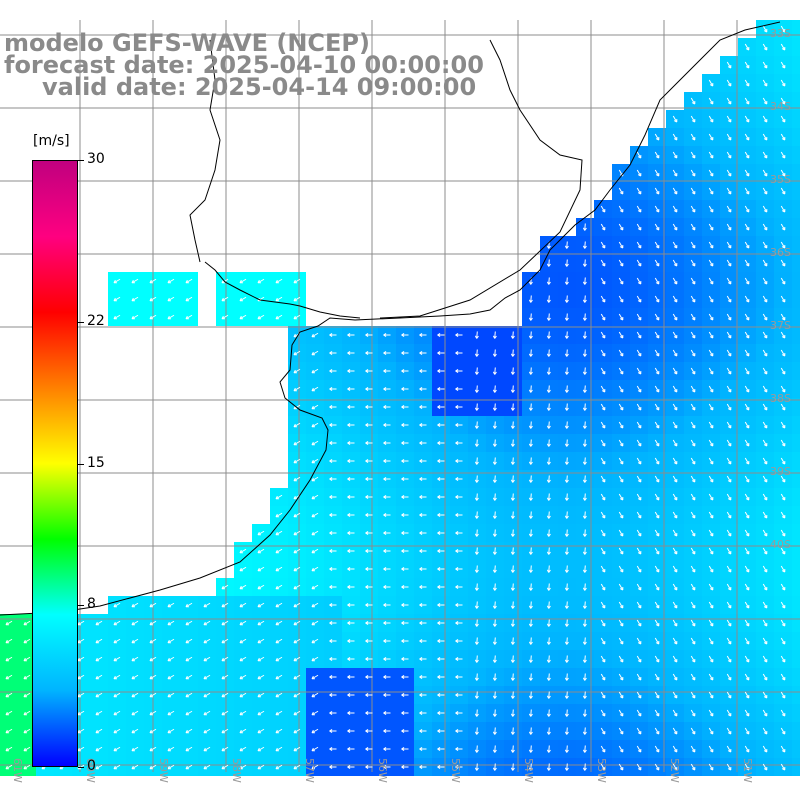  What do you see at coordinates (91, 604) in the screenshot?
I see `colorbar-tick-label: 8` at bounding box center [91, 604].